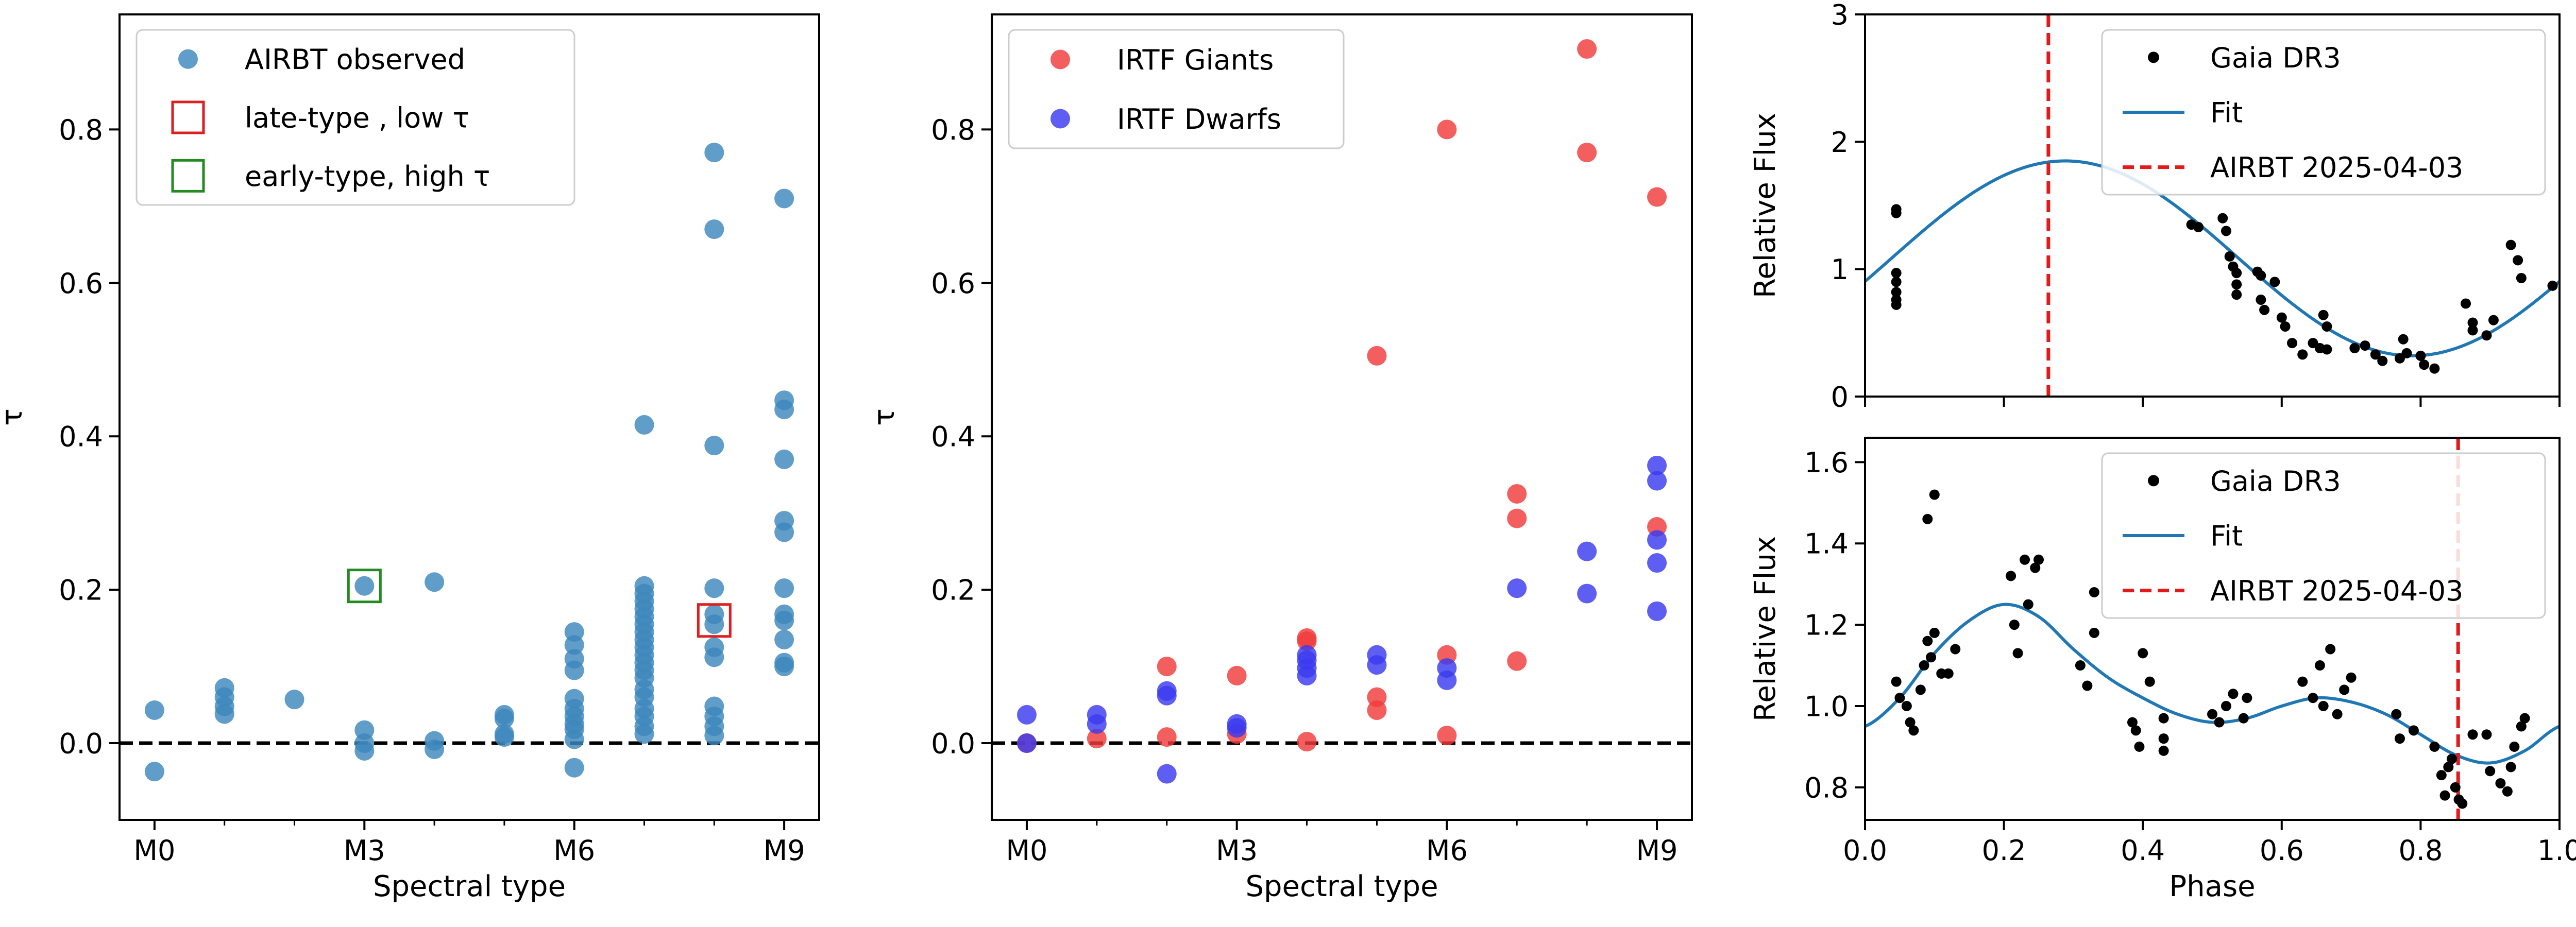 Image resolution: width=2576 pixels, height=927 pixels. I want to click on y-axis-label: τ, so click(884, 417).